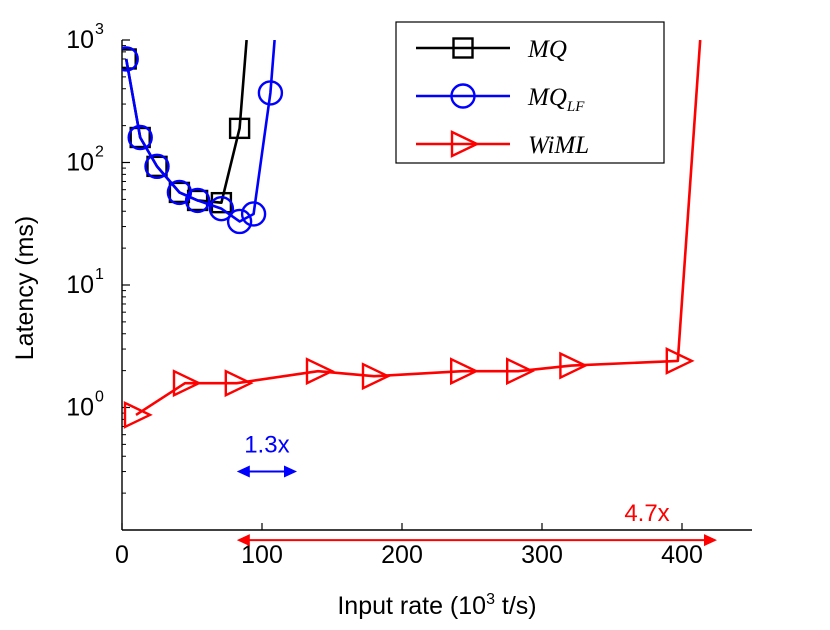 The image size is (830, 630). Describe the element at coordinates (476, 523) in the screenshot. I see `annotation-2: 4.7x` at that location.